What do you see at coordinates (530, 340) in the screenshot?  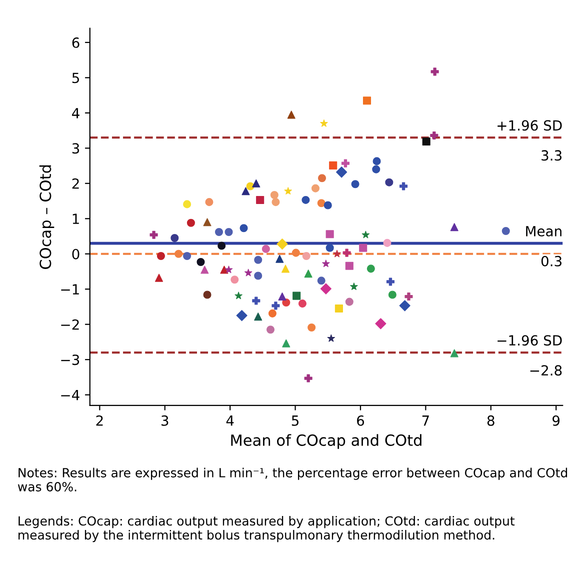 I see `ref-line-label: −1.96 SD` at bounding box center [530, 340].